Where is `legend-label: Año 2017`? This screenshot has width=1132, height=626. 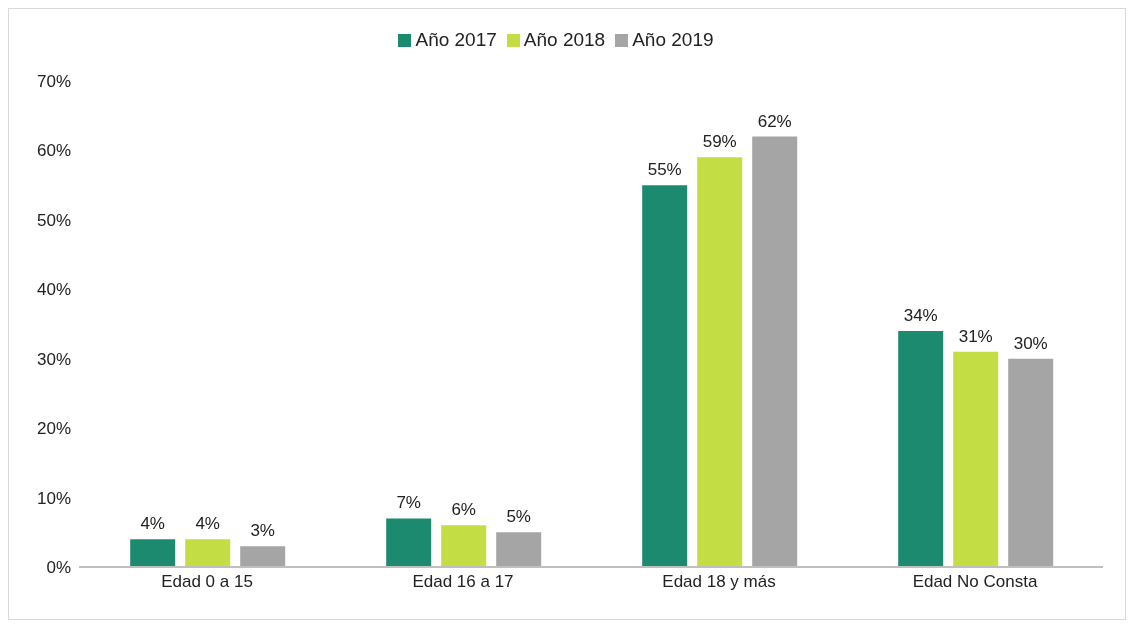 legend-label: Año 2017 is located at coordinates (456, 39).